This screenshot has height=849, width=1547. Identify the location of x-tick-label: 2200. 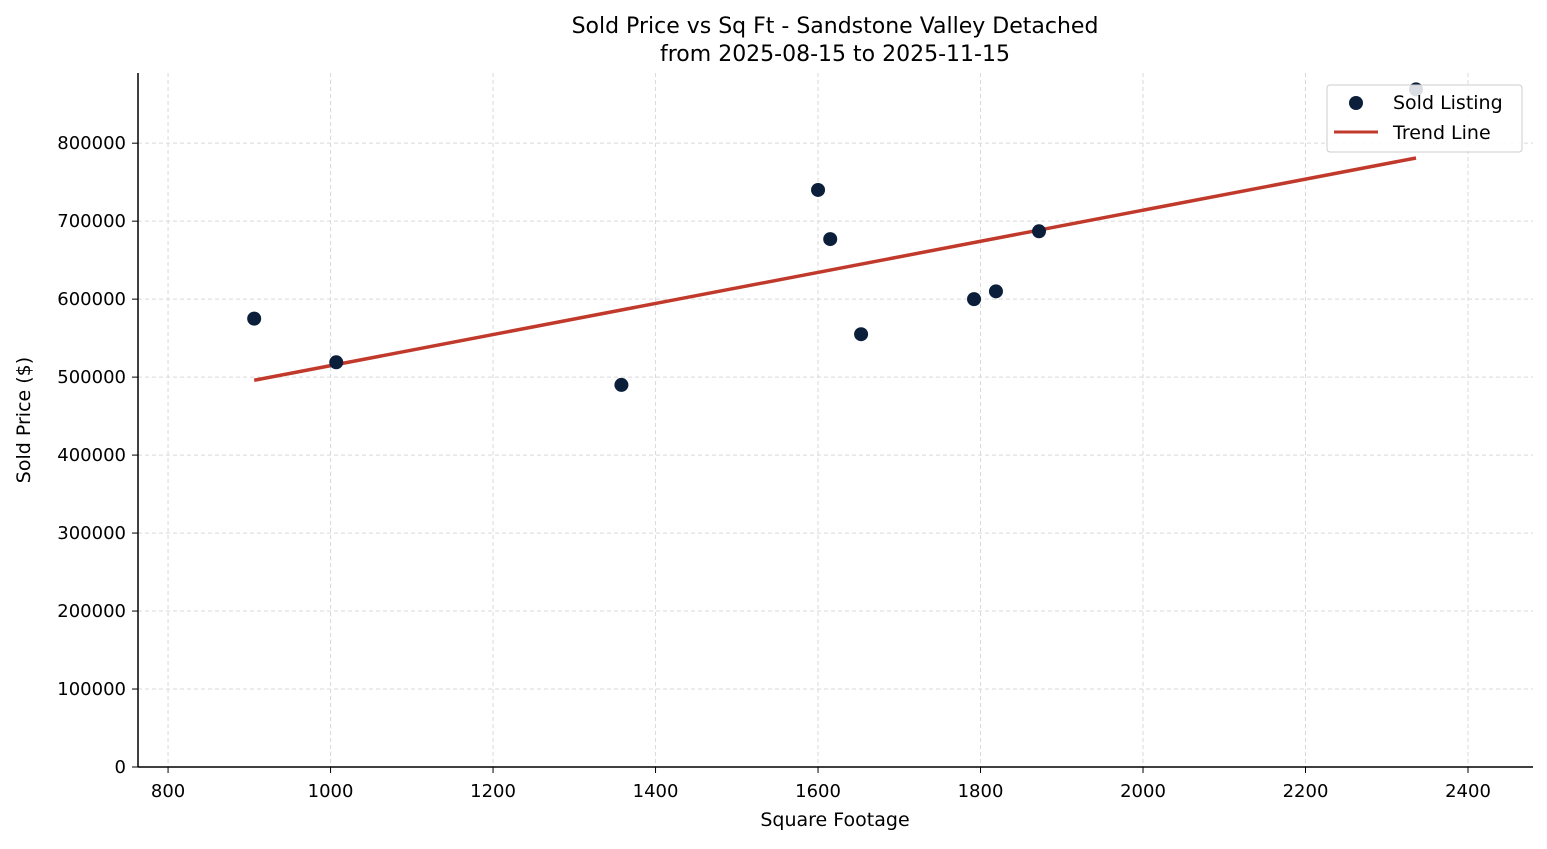
(1306, 791).